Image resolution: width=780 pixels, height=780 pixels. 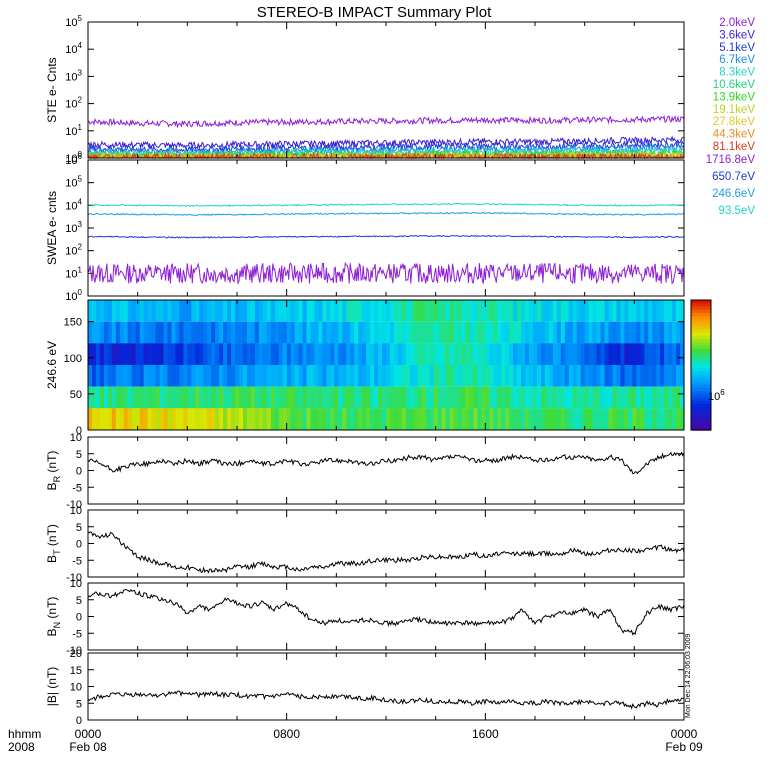 What do you see at coordinates (73, 359) in the screenshot?
I see `pad-ytick-label: 100` at bounding box center [73, 359].